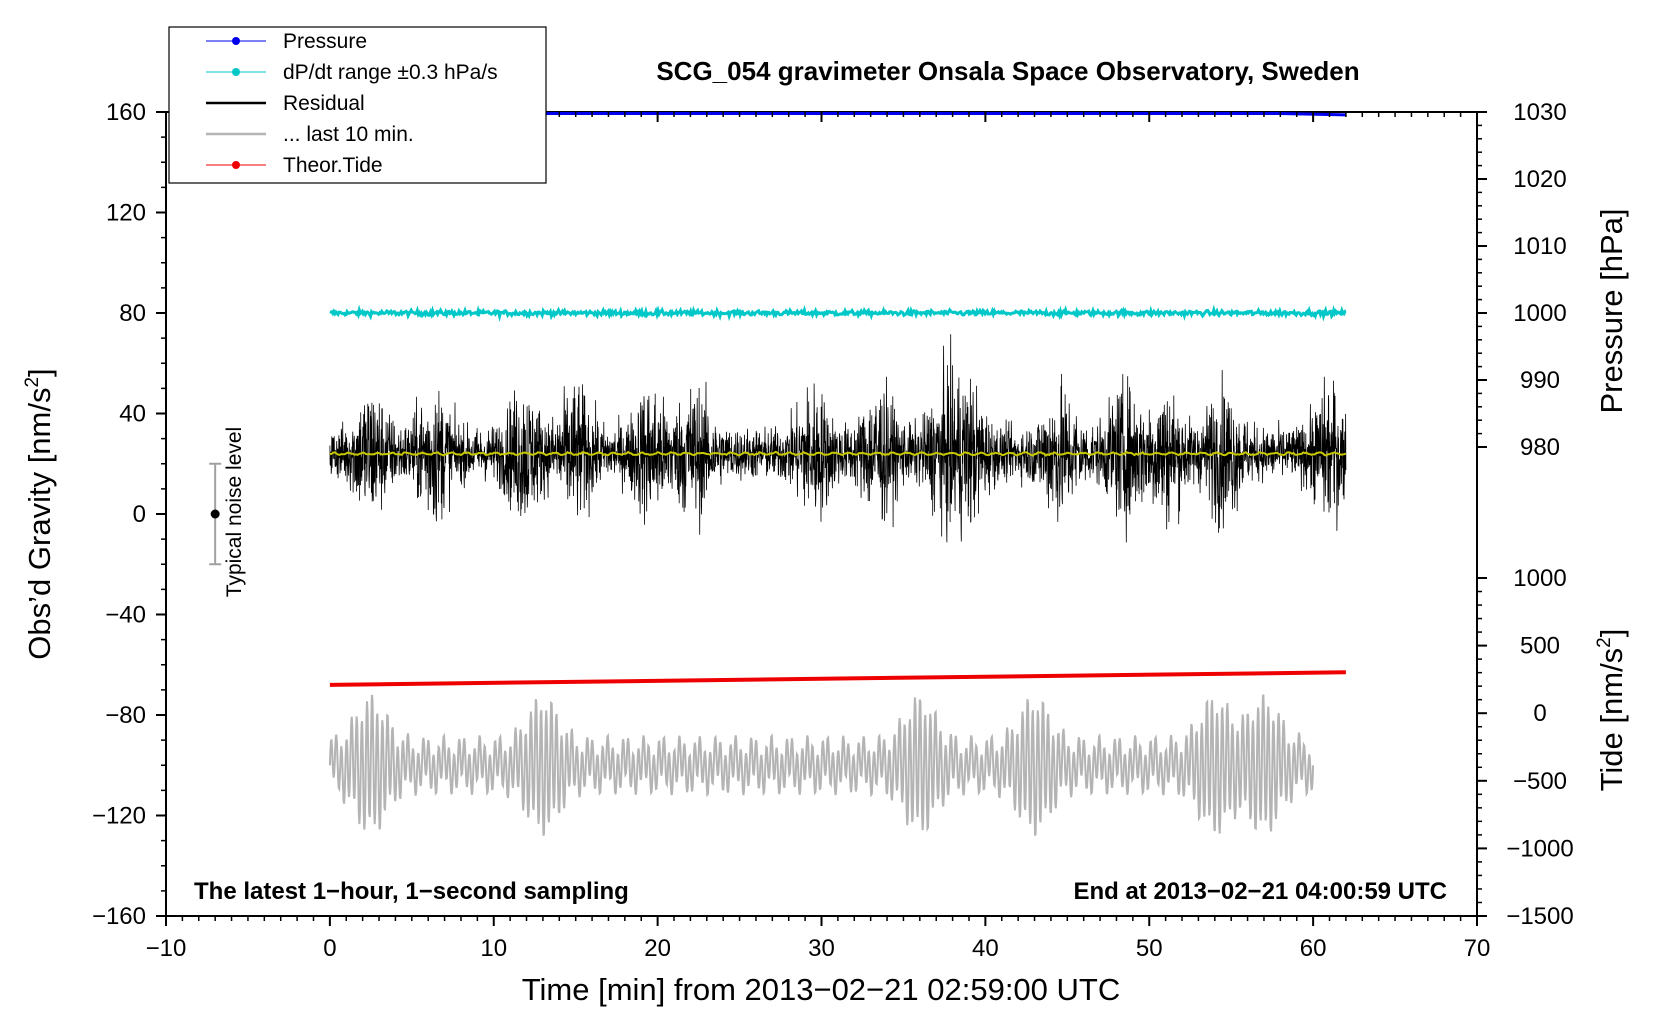 The image size is (1660, 1020). Describe the element at coordinates (1539, 179) in the screenshot. I see `y-pressure-tick-label: 1020` at that location.